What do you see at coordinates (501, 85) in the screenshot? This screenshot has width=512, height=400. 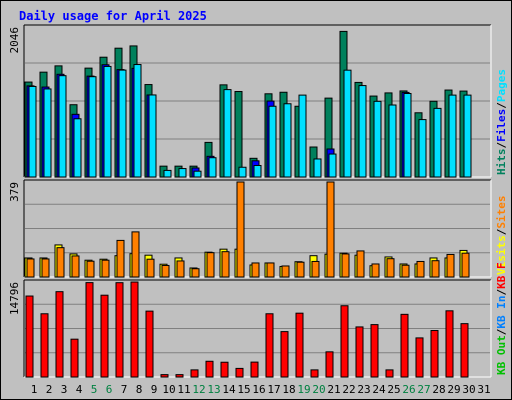 I see `legend-pages: Pages` at bounding box center [501, 85].